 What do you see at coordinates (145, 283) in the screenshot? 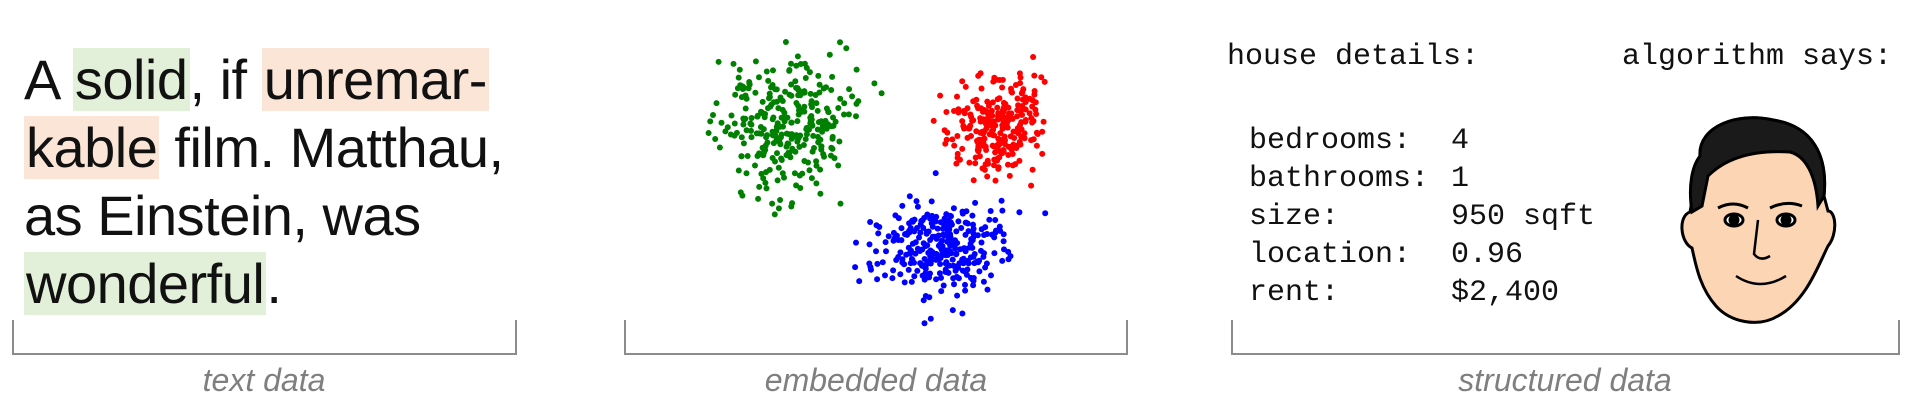
I see `highlighted-word: wonderful` at bounding box center [145, 283].